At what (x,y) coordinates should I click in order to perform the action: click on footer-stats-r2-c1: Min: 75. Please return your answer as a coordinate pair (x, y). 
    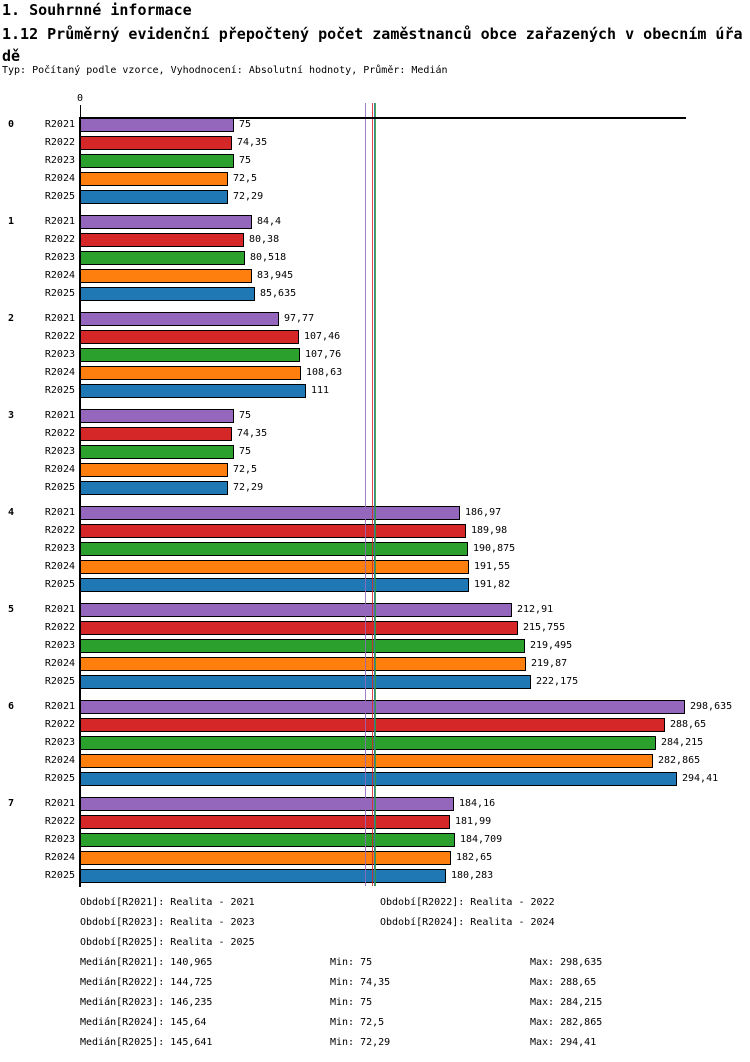
    Looking at the image, I should click on (351, 1002).